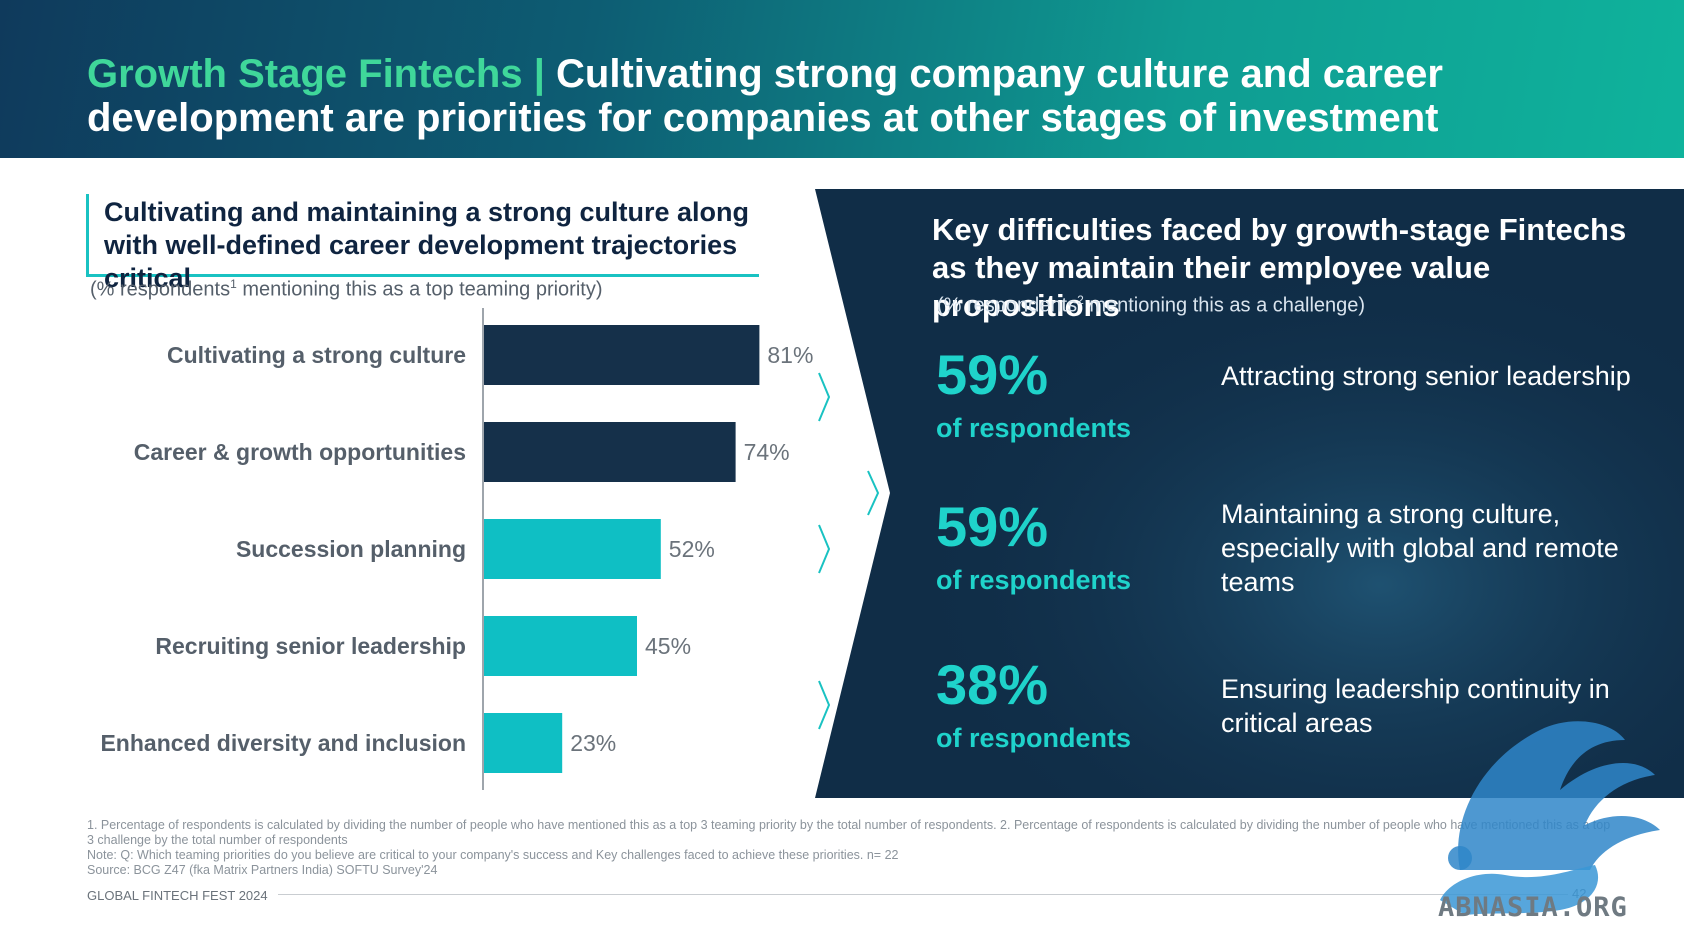 This screenshot has height=947, width=1684. I want to click on chart-value-label: 74%, so click(767, 452).